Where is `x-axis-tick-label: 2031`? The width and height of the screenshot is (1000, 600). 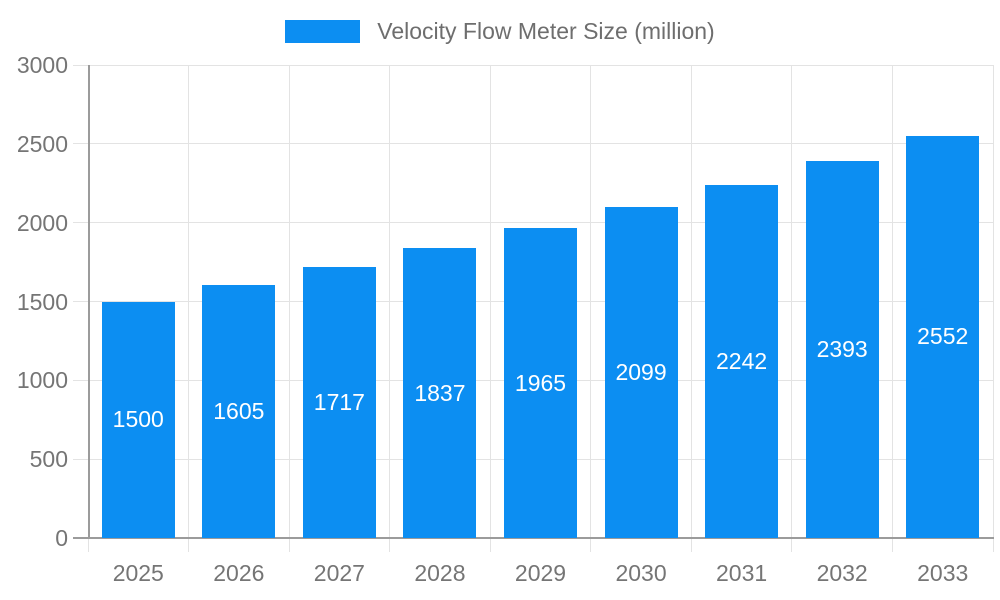
x-axis-tick-label: 2031 is located at coordinates (742, 573).